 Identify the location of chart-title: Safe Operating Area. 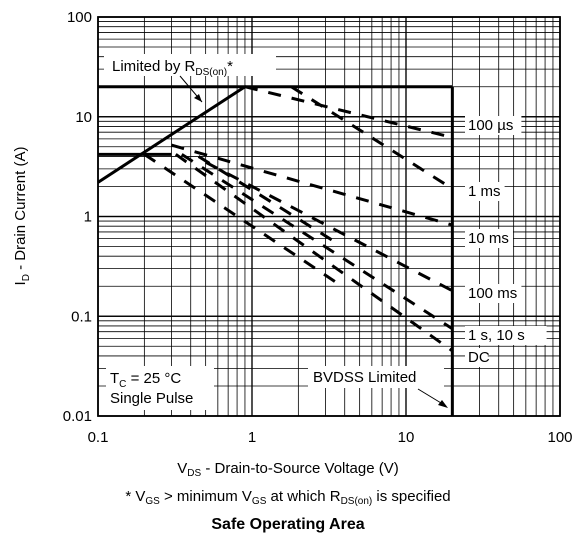
(288, 524).